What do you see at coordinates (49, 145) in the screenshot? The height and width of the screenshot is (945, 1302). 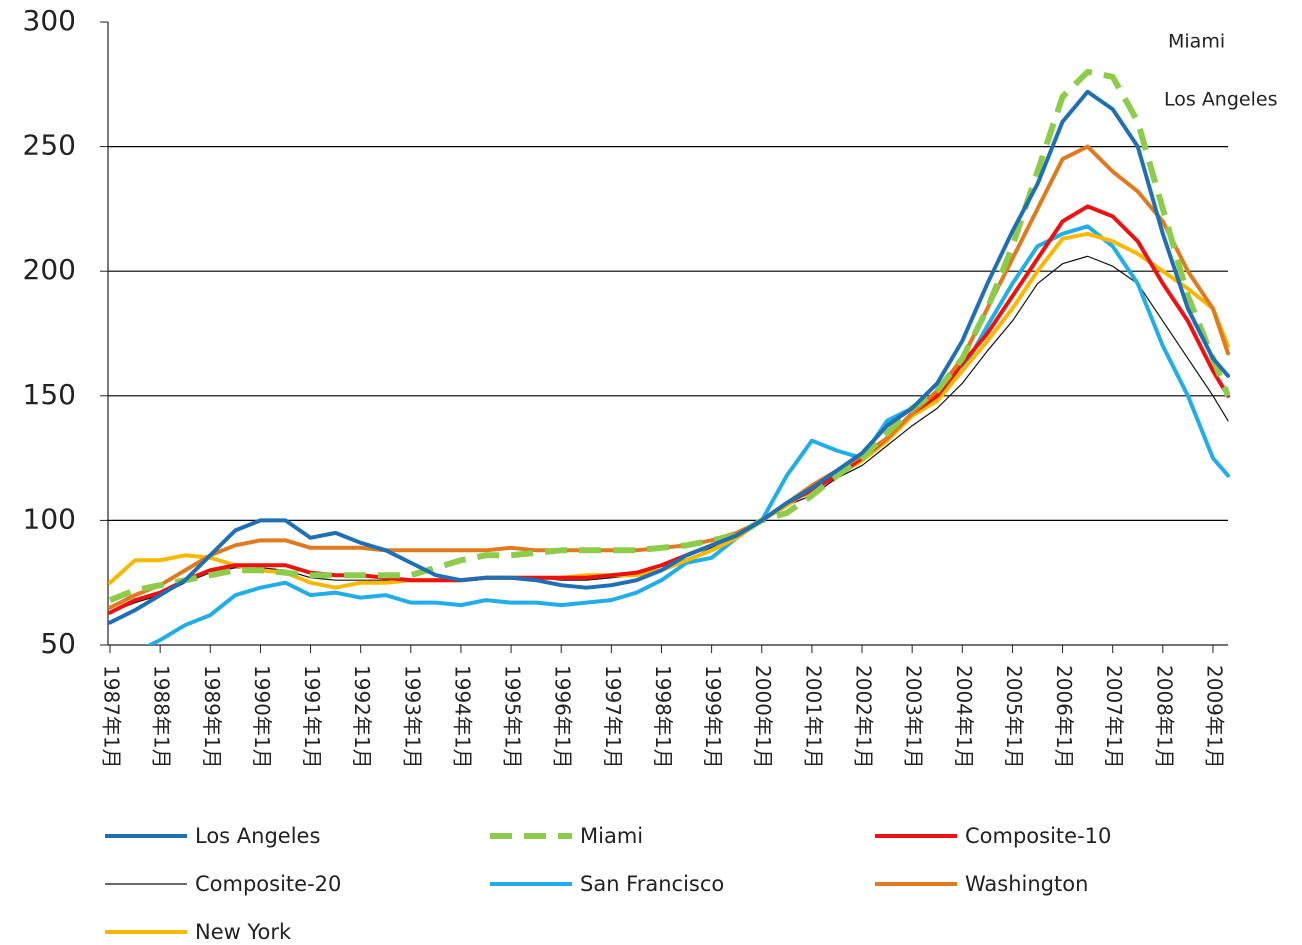 I see `y-tick-label: 250` at bounding box center [49, 145].